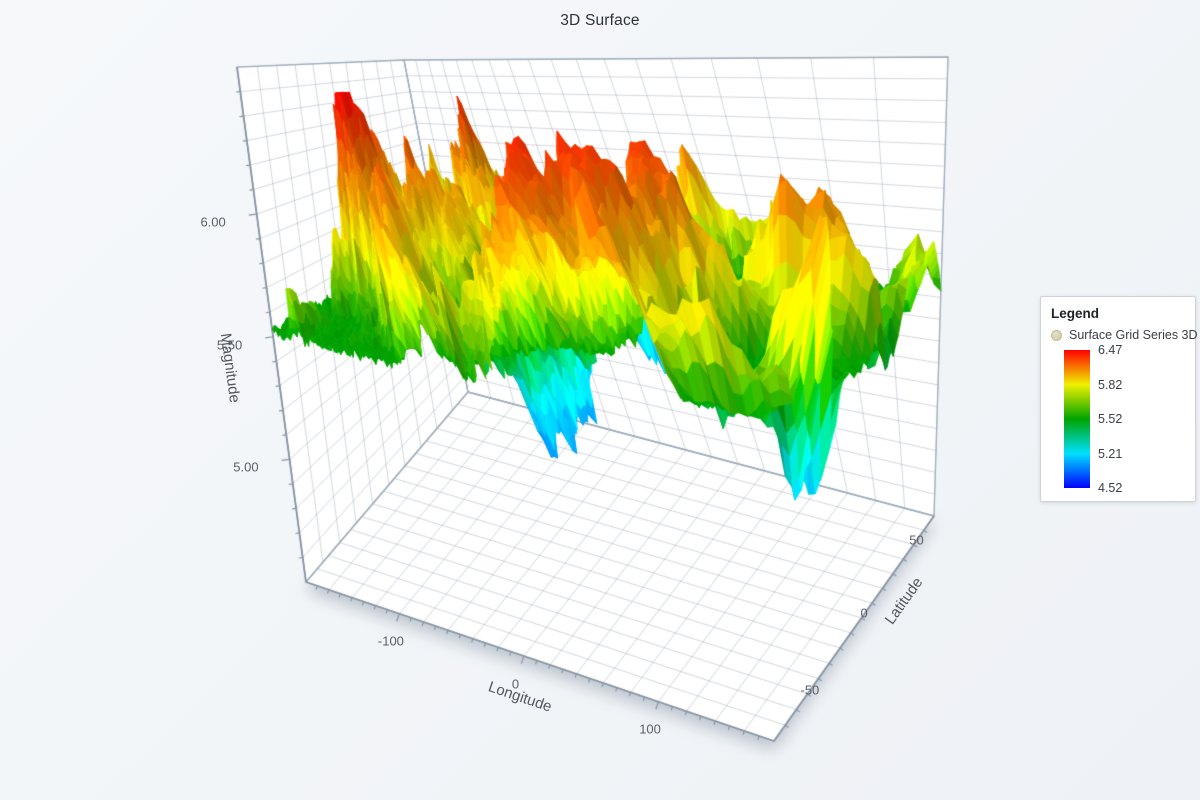 The height and width of the screenshot is (800, 1200). I want to click on legend-series-item: Surface Grid Series 3D, so click(1124, 335).